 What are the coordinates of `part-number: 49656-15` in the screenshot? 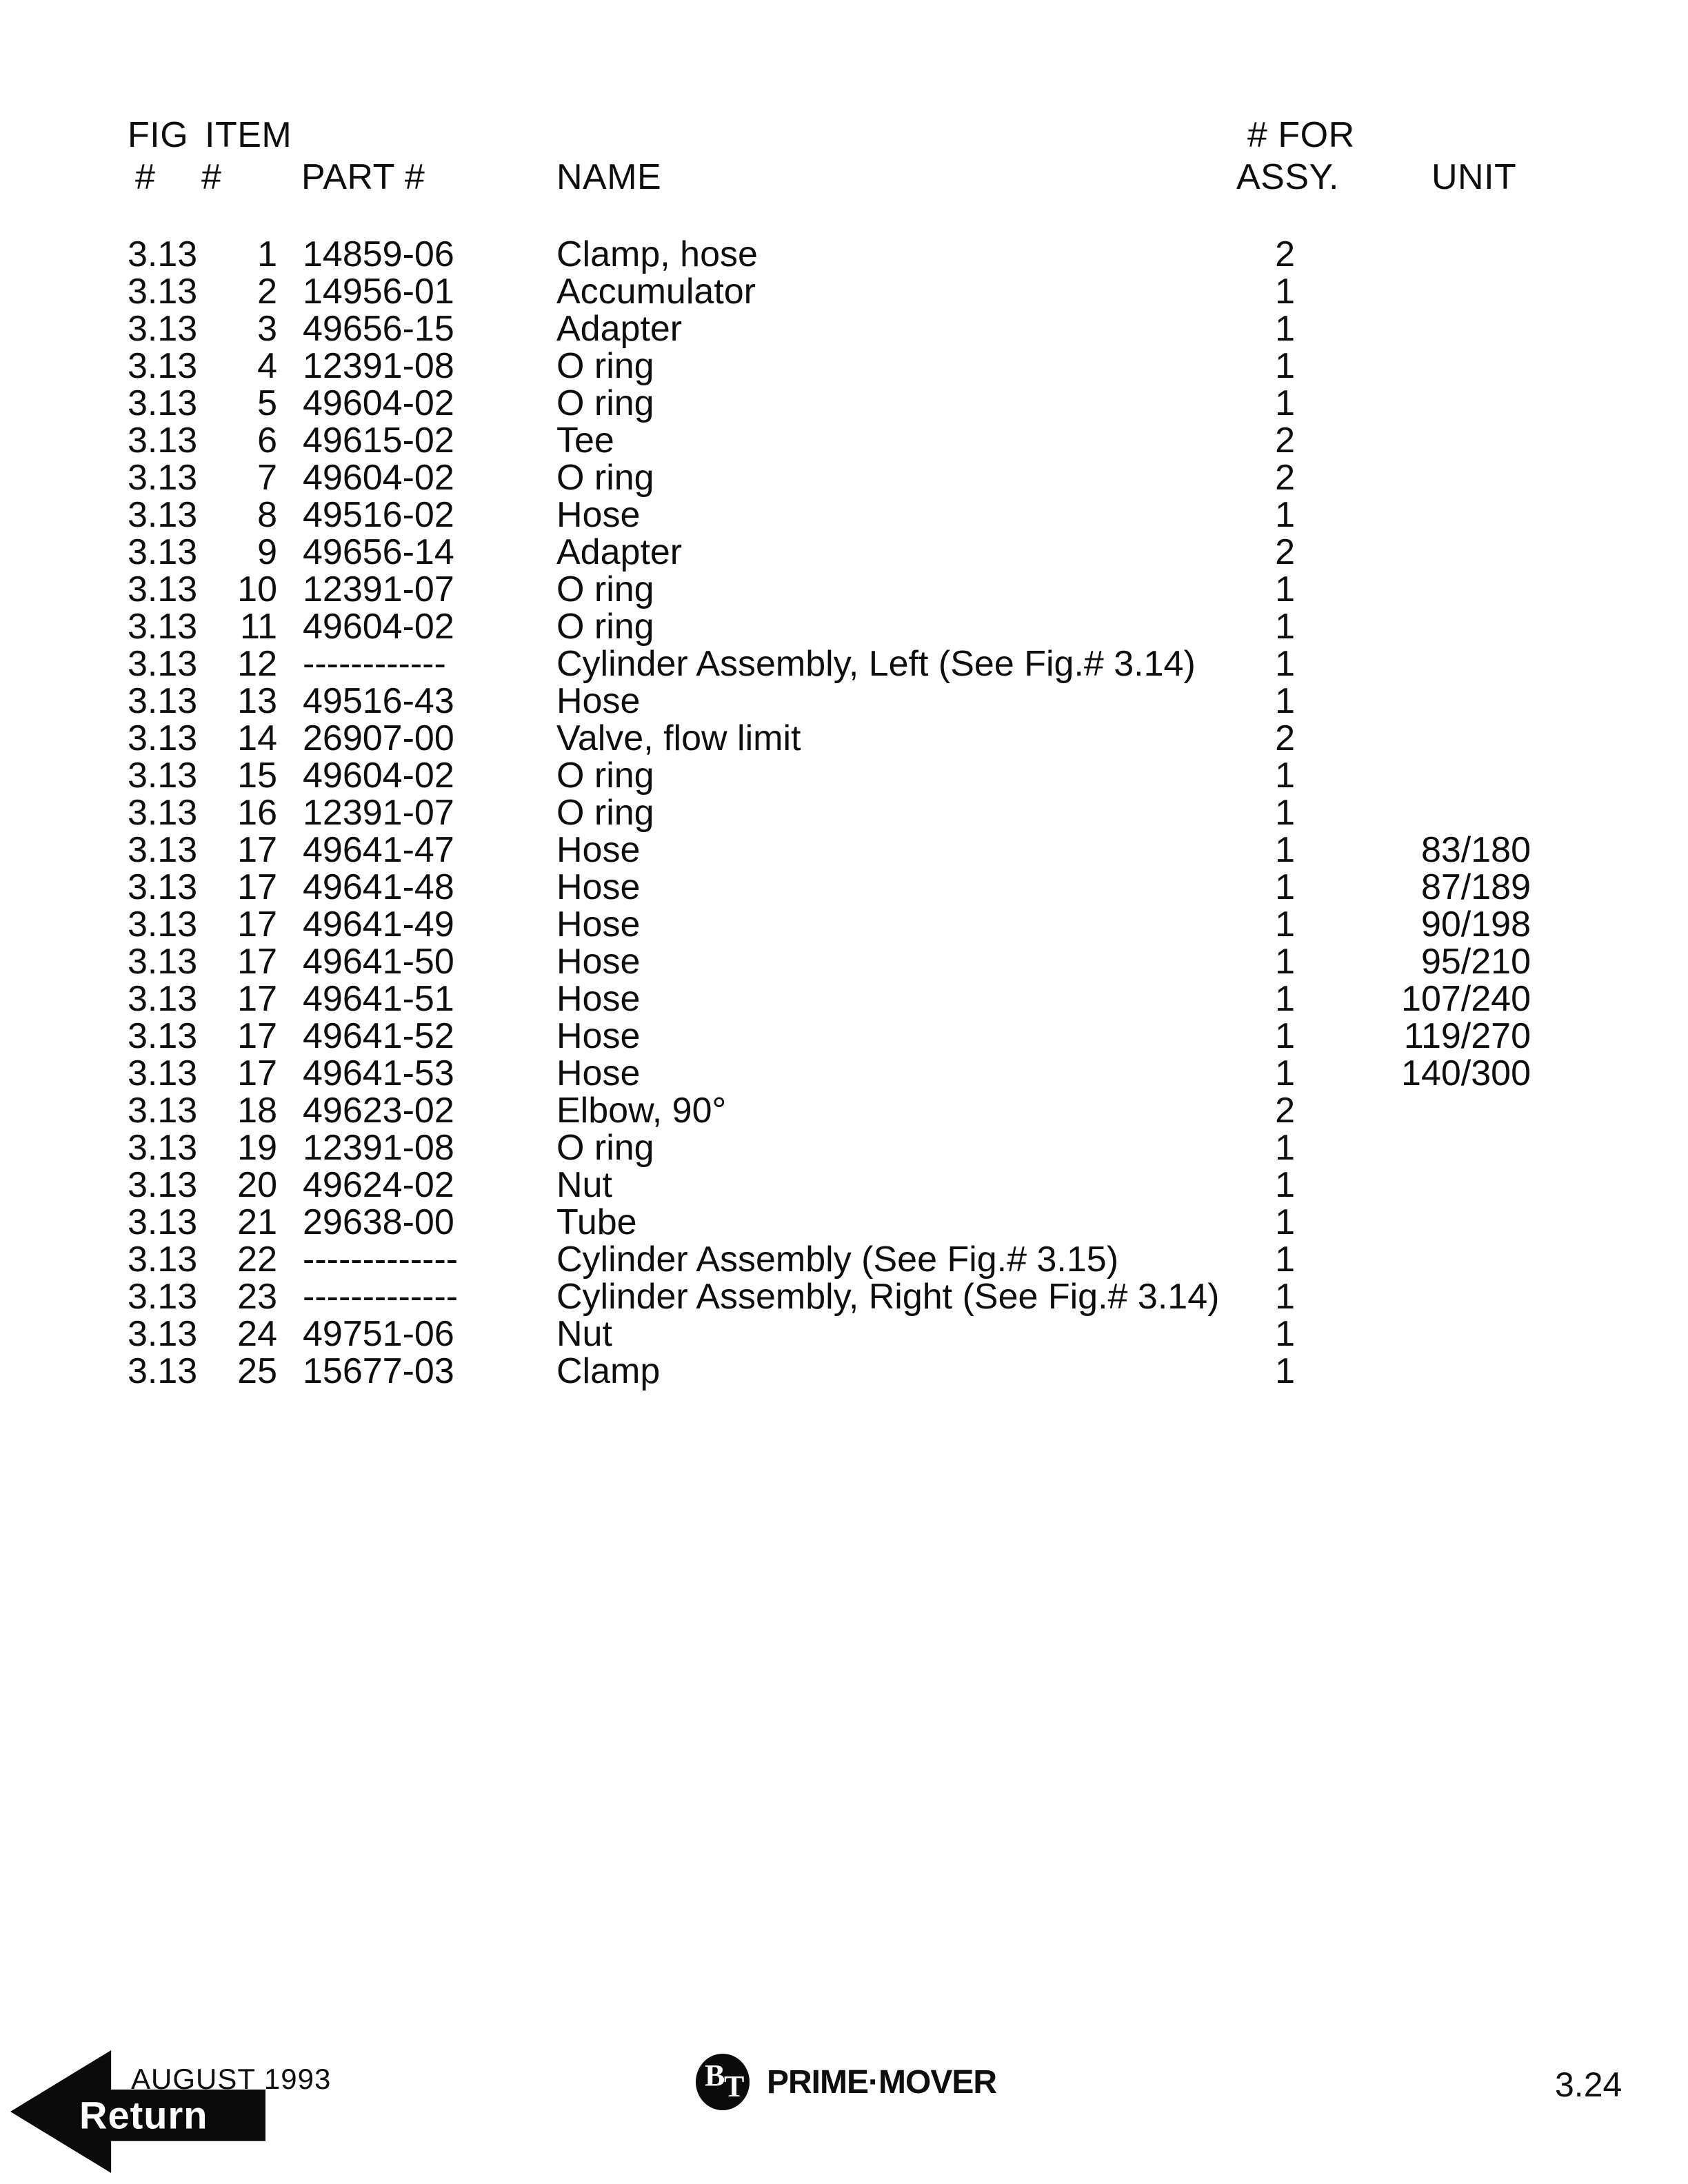 It's located at (378, 329).